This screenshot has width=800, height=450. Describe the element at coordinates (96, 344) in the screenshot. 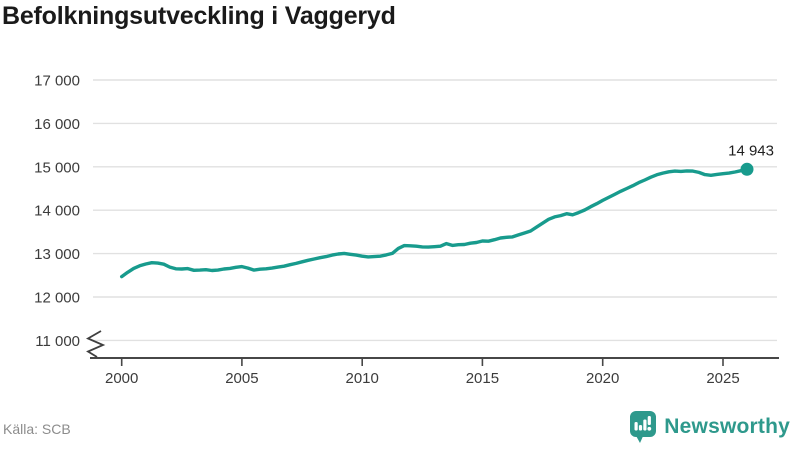

I see `axis-break-icon` at that location.